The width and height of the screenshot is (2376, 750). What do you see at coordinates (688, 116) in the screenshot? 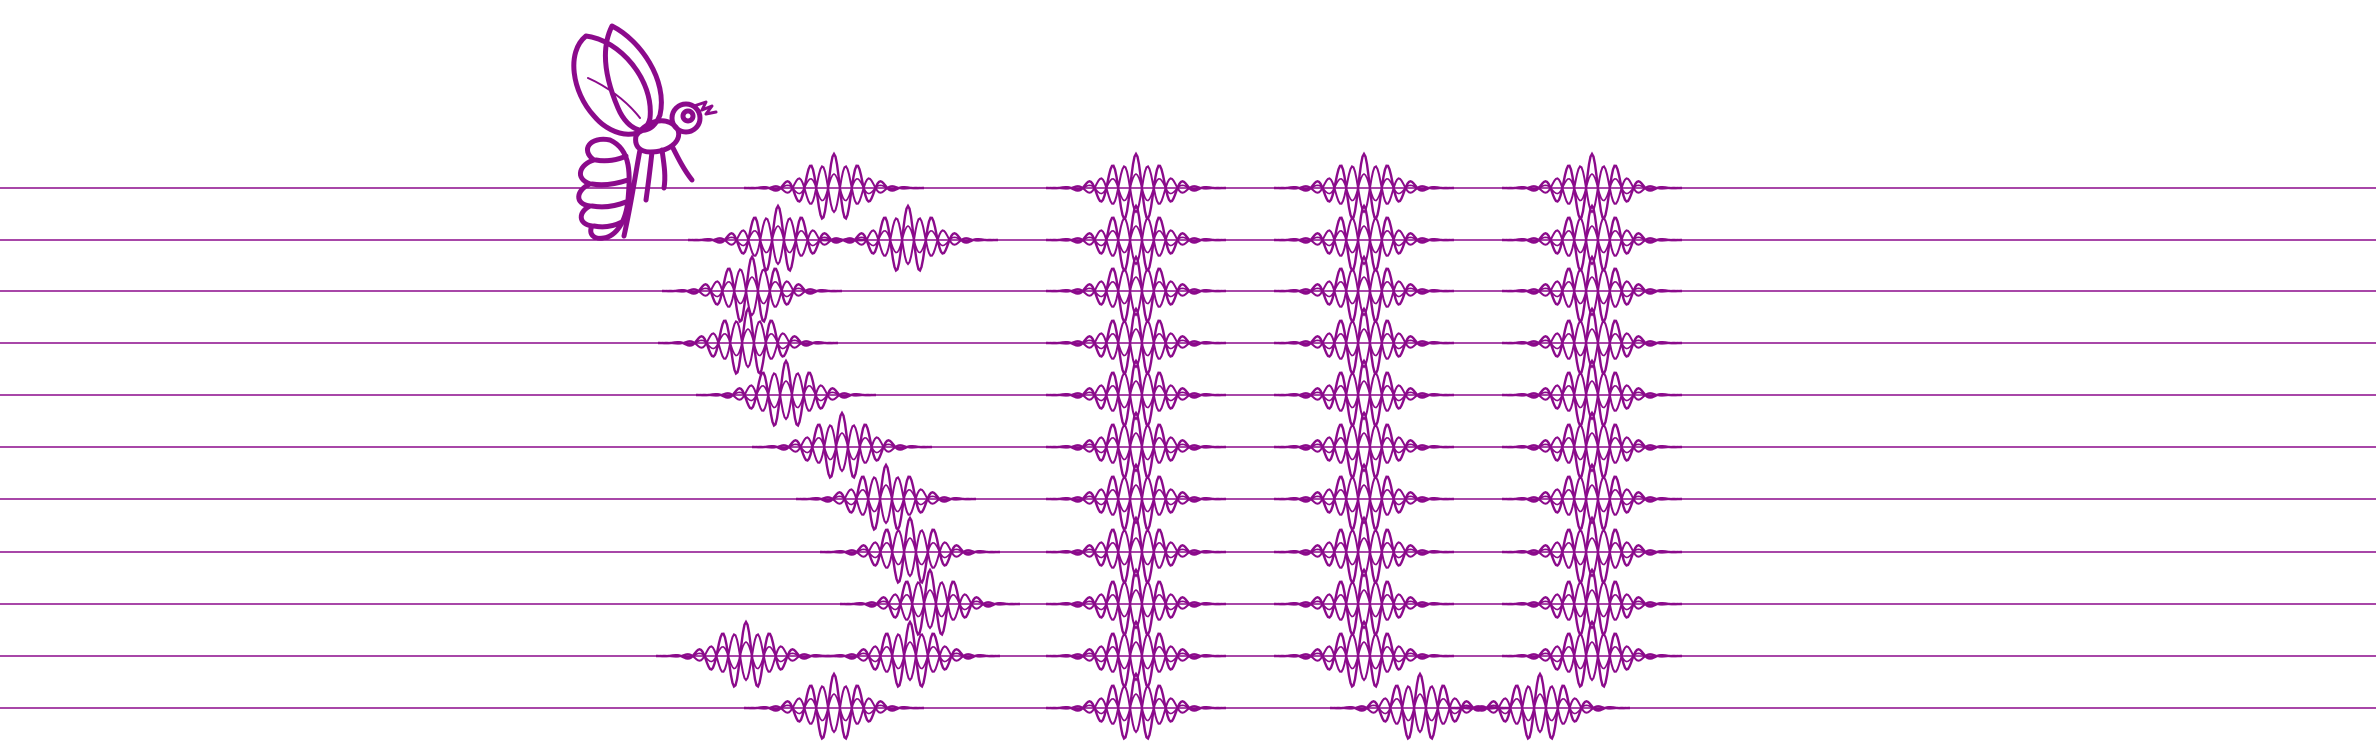
I see `bee-eye` at bounding box center [688, 116].